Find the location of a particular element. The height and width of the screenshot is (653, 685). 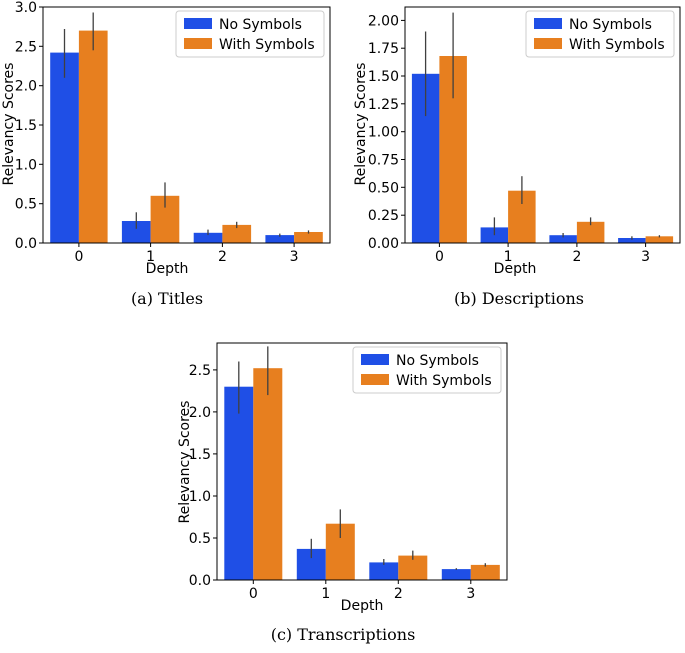

legend-label-descriptions-with-symbols: With Symbols is located at coordinates (617, 45).